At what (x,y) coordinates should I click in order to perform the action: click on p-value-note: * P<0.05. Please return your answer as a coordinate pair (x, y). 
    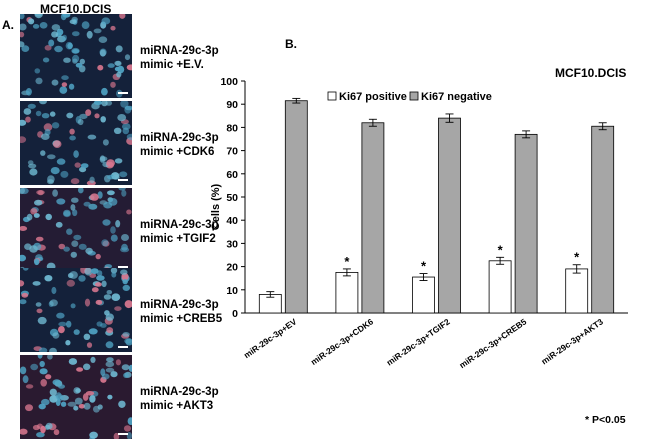
    Looking at the image, I should click on (605, 420).